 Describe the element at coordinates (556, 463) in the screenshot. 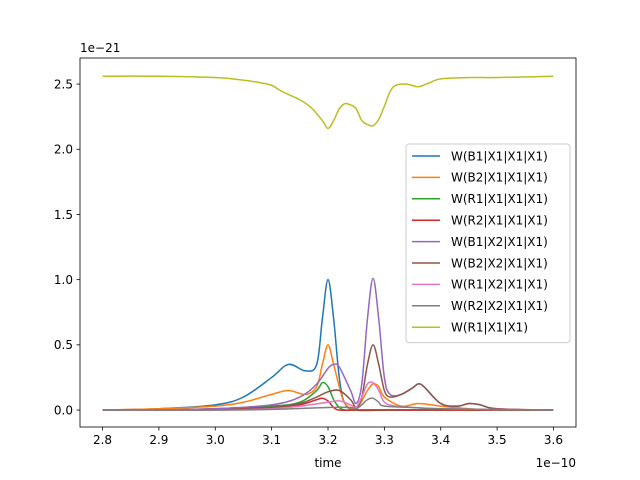

I see `x-offset-label: 1e−10` at that location.